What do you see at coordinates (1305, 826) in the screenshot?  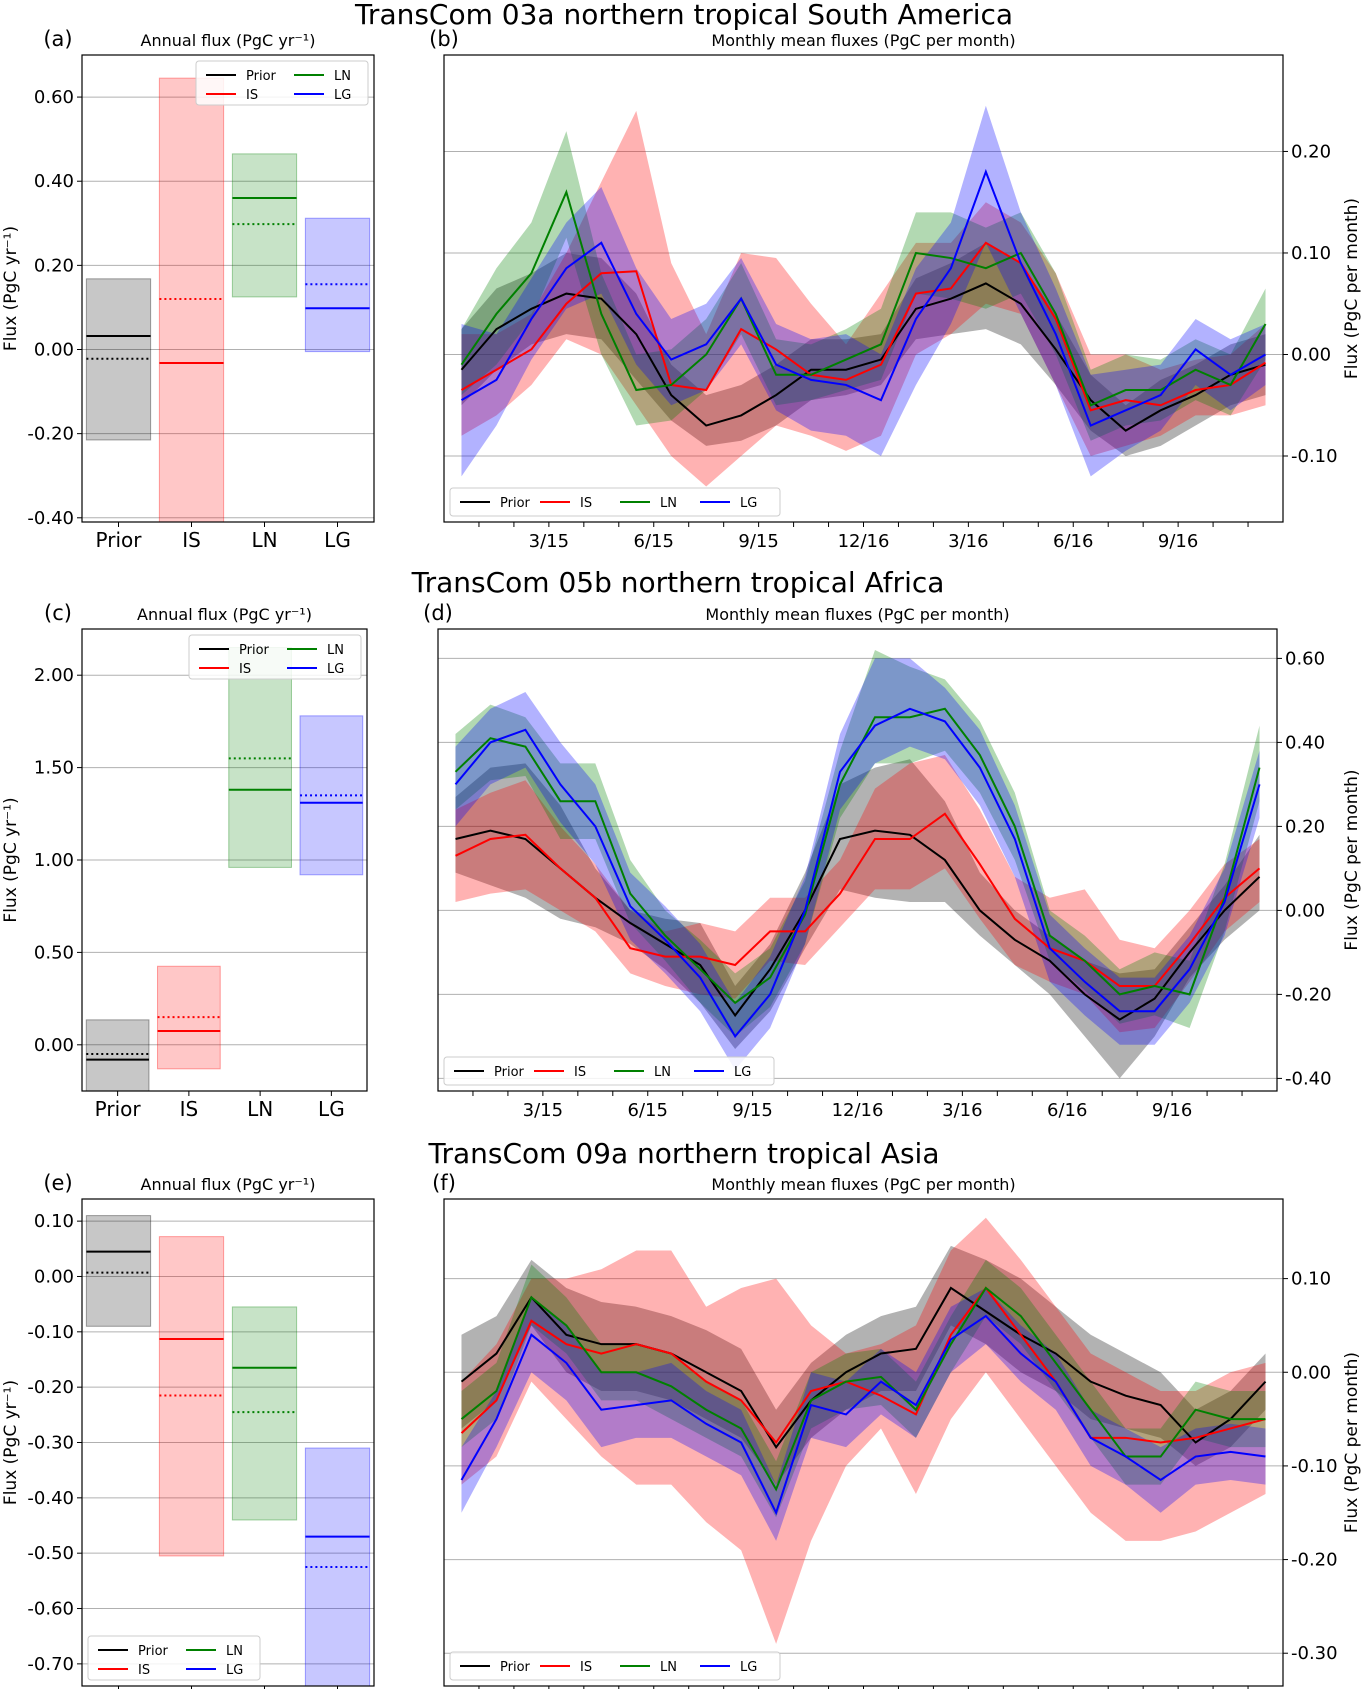 I see `y-tick-label: 0.20` at bounding box center [1305, 826].